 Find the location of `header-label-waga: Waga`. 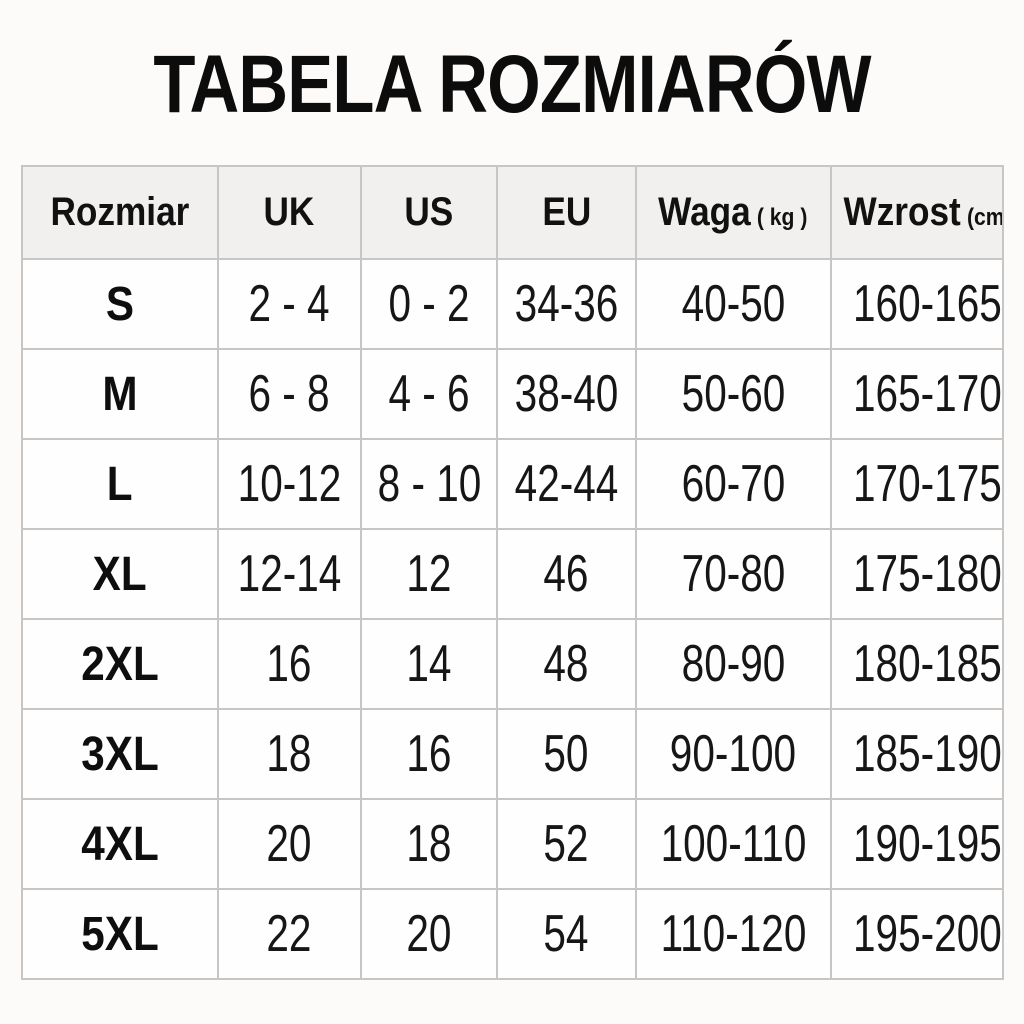

header-label-waga: Waga is located at coordinates (705, 212).